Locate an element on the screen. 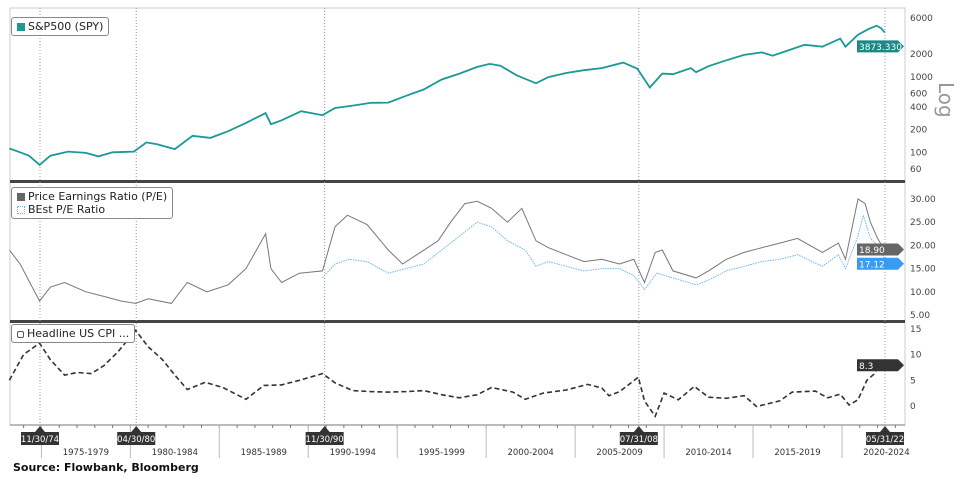 Image resolution: width=960 pixels, height=479 pixels. marker-date-label: 11/30/90 is located at coordinates (325, 440).